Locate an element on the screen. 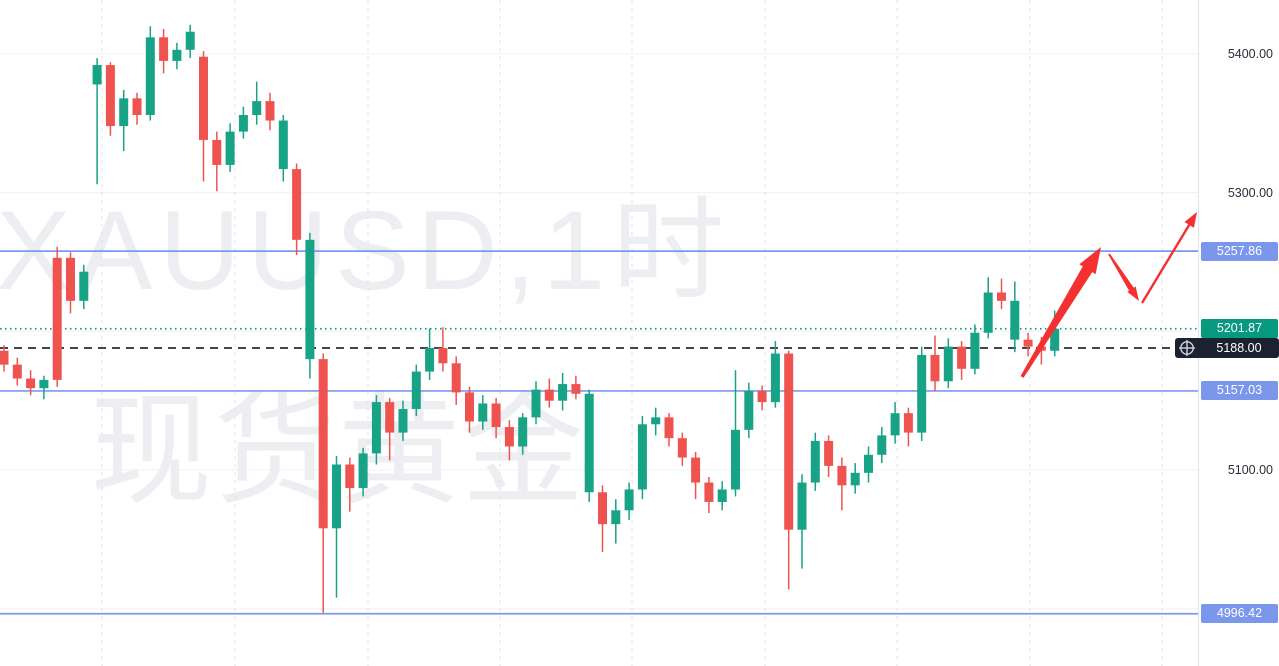 This screenshot has width=1279, height=666. last-price-badge: 5201.87 is located at coordinates (1239, 329).